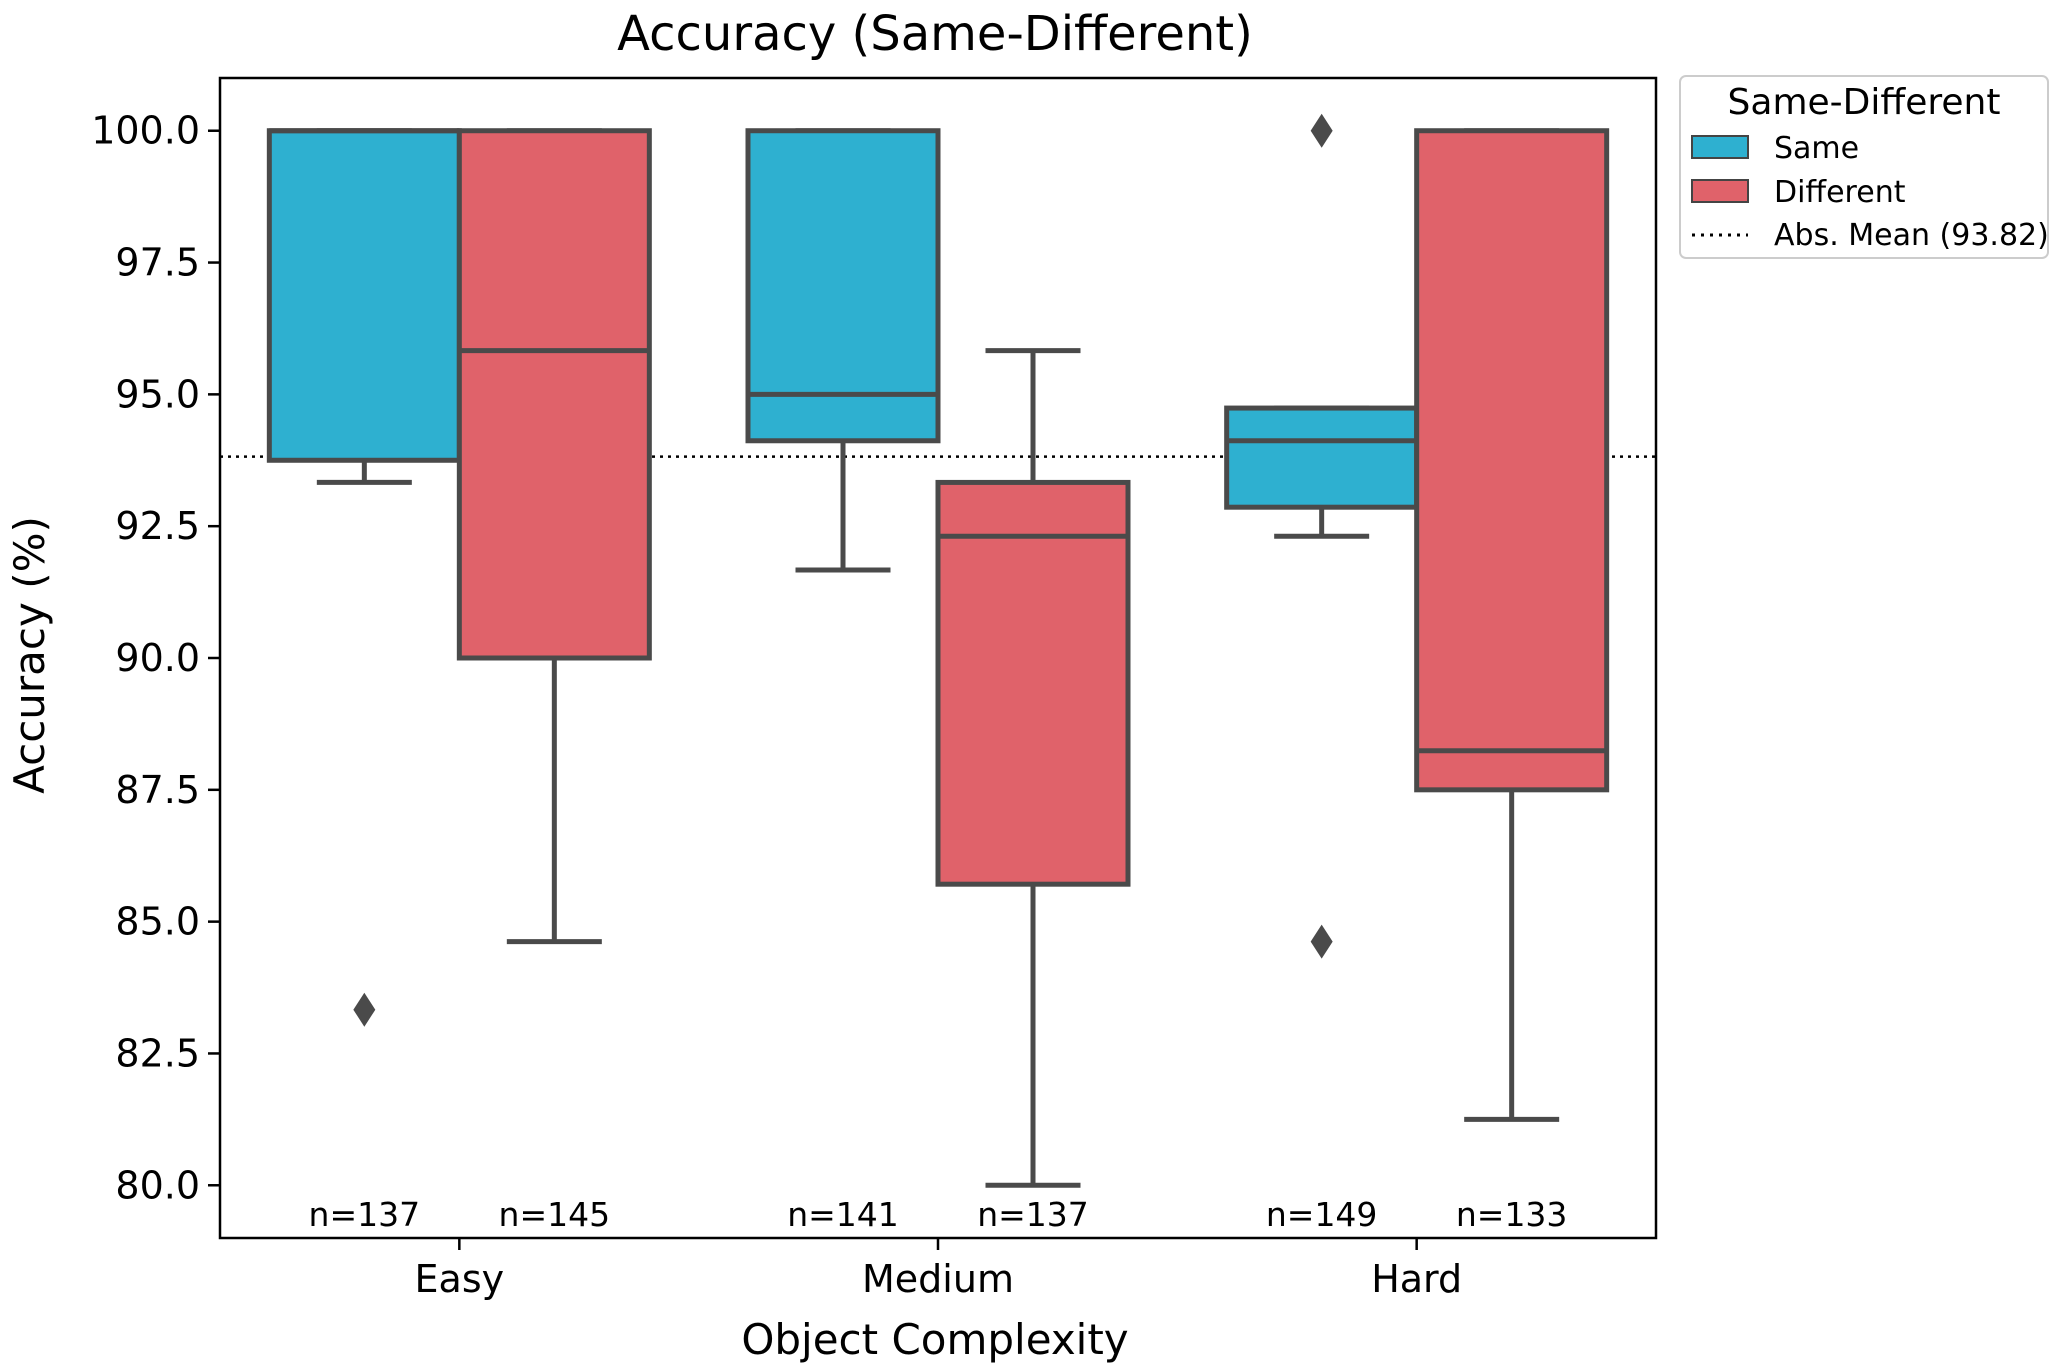 Image resolution: width=2058 pixels, height=1372 pixels. I want to click on y-tick-label: 85.0, so click(157, 922).